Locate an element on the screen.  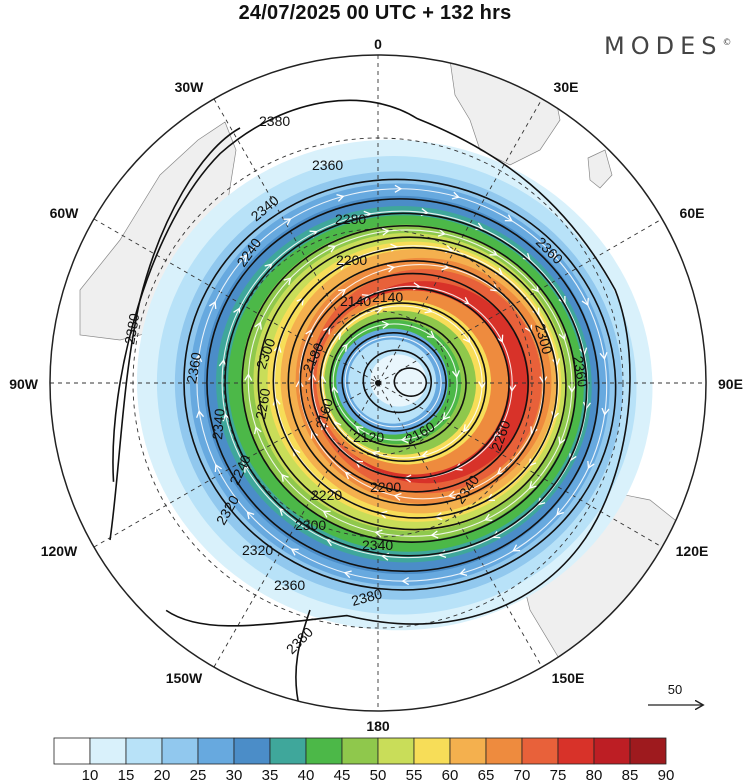
lon-label-0: 0 is located at coordinates (378, 44).